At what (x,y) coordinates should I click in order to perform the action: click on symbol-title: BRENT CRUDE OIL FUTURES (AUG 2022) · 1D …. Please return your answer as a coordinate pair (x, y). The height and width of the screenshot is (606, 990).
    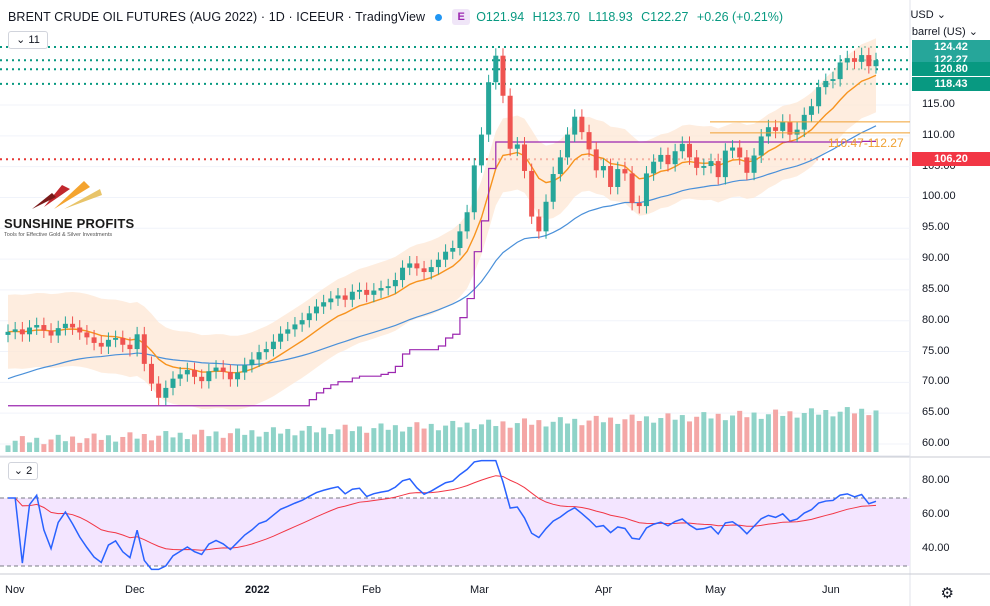
    Looking at the image, I should click on (217, 17).